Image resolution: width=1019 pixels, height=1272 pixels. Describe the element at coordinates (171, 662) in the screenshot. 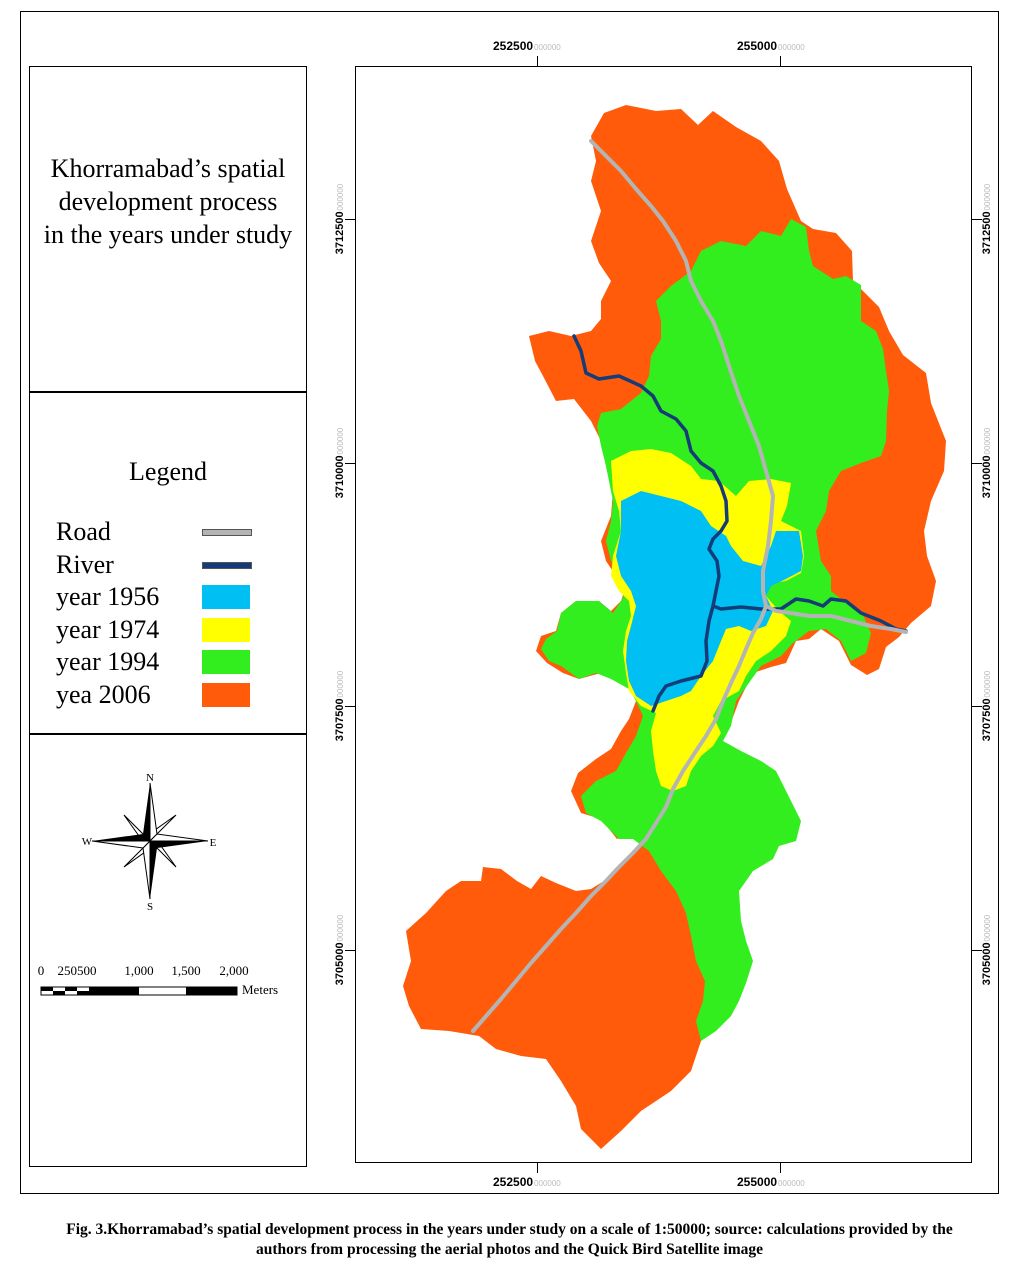

I see `legend-item: year 1994` at that location.